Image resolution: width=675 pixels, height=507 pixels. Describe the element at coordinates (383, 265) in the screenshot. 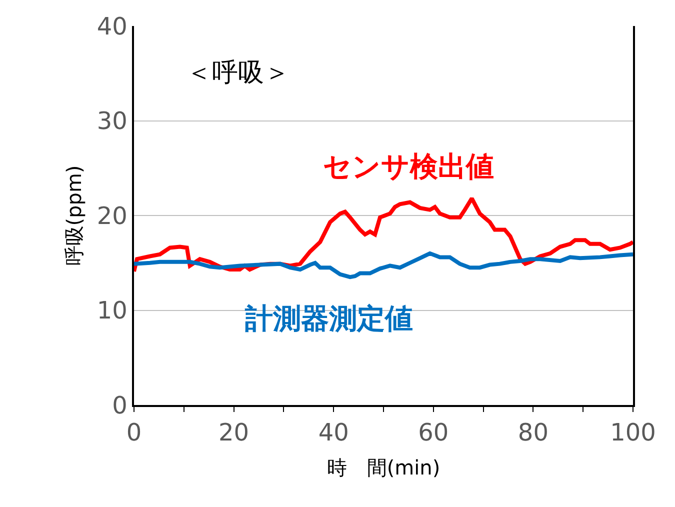

I see `line-series` at that location.